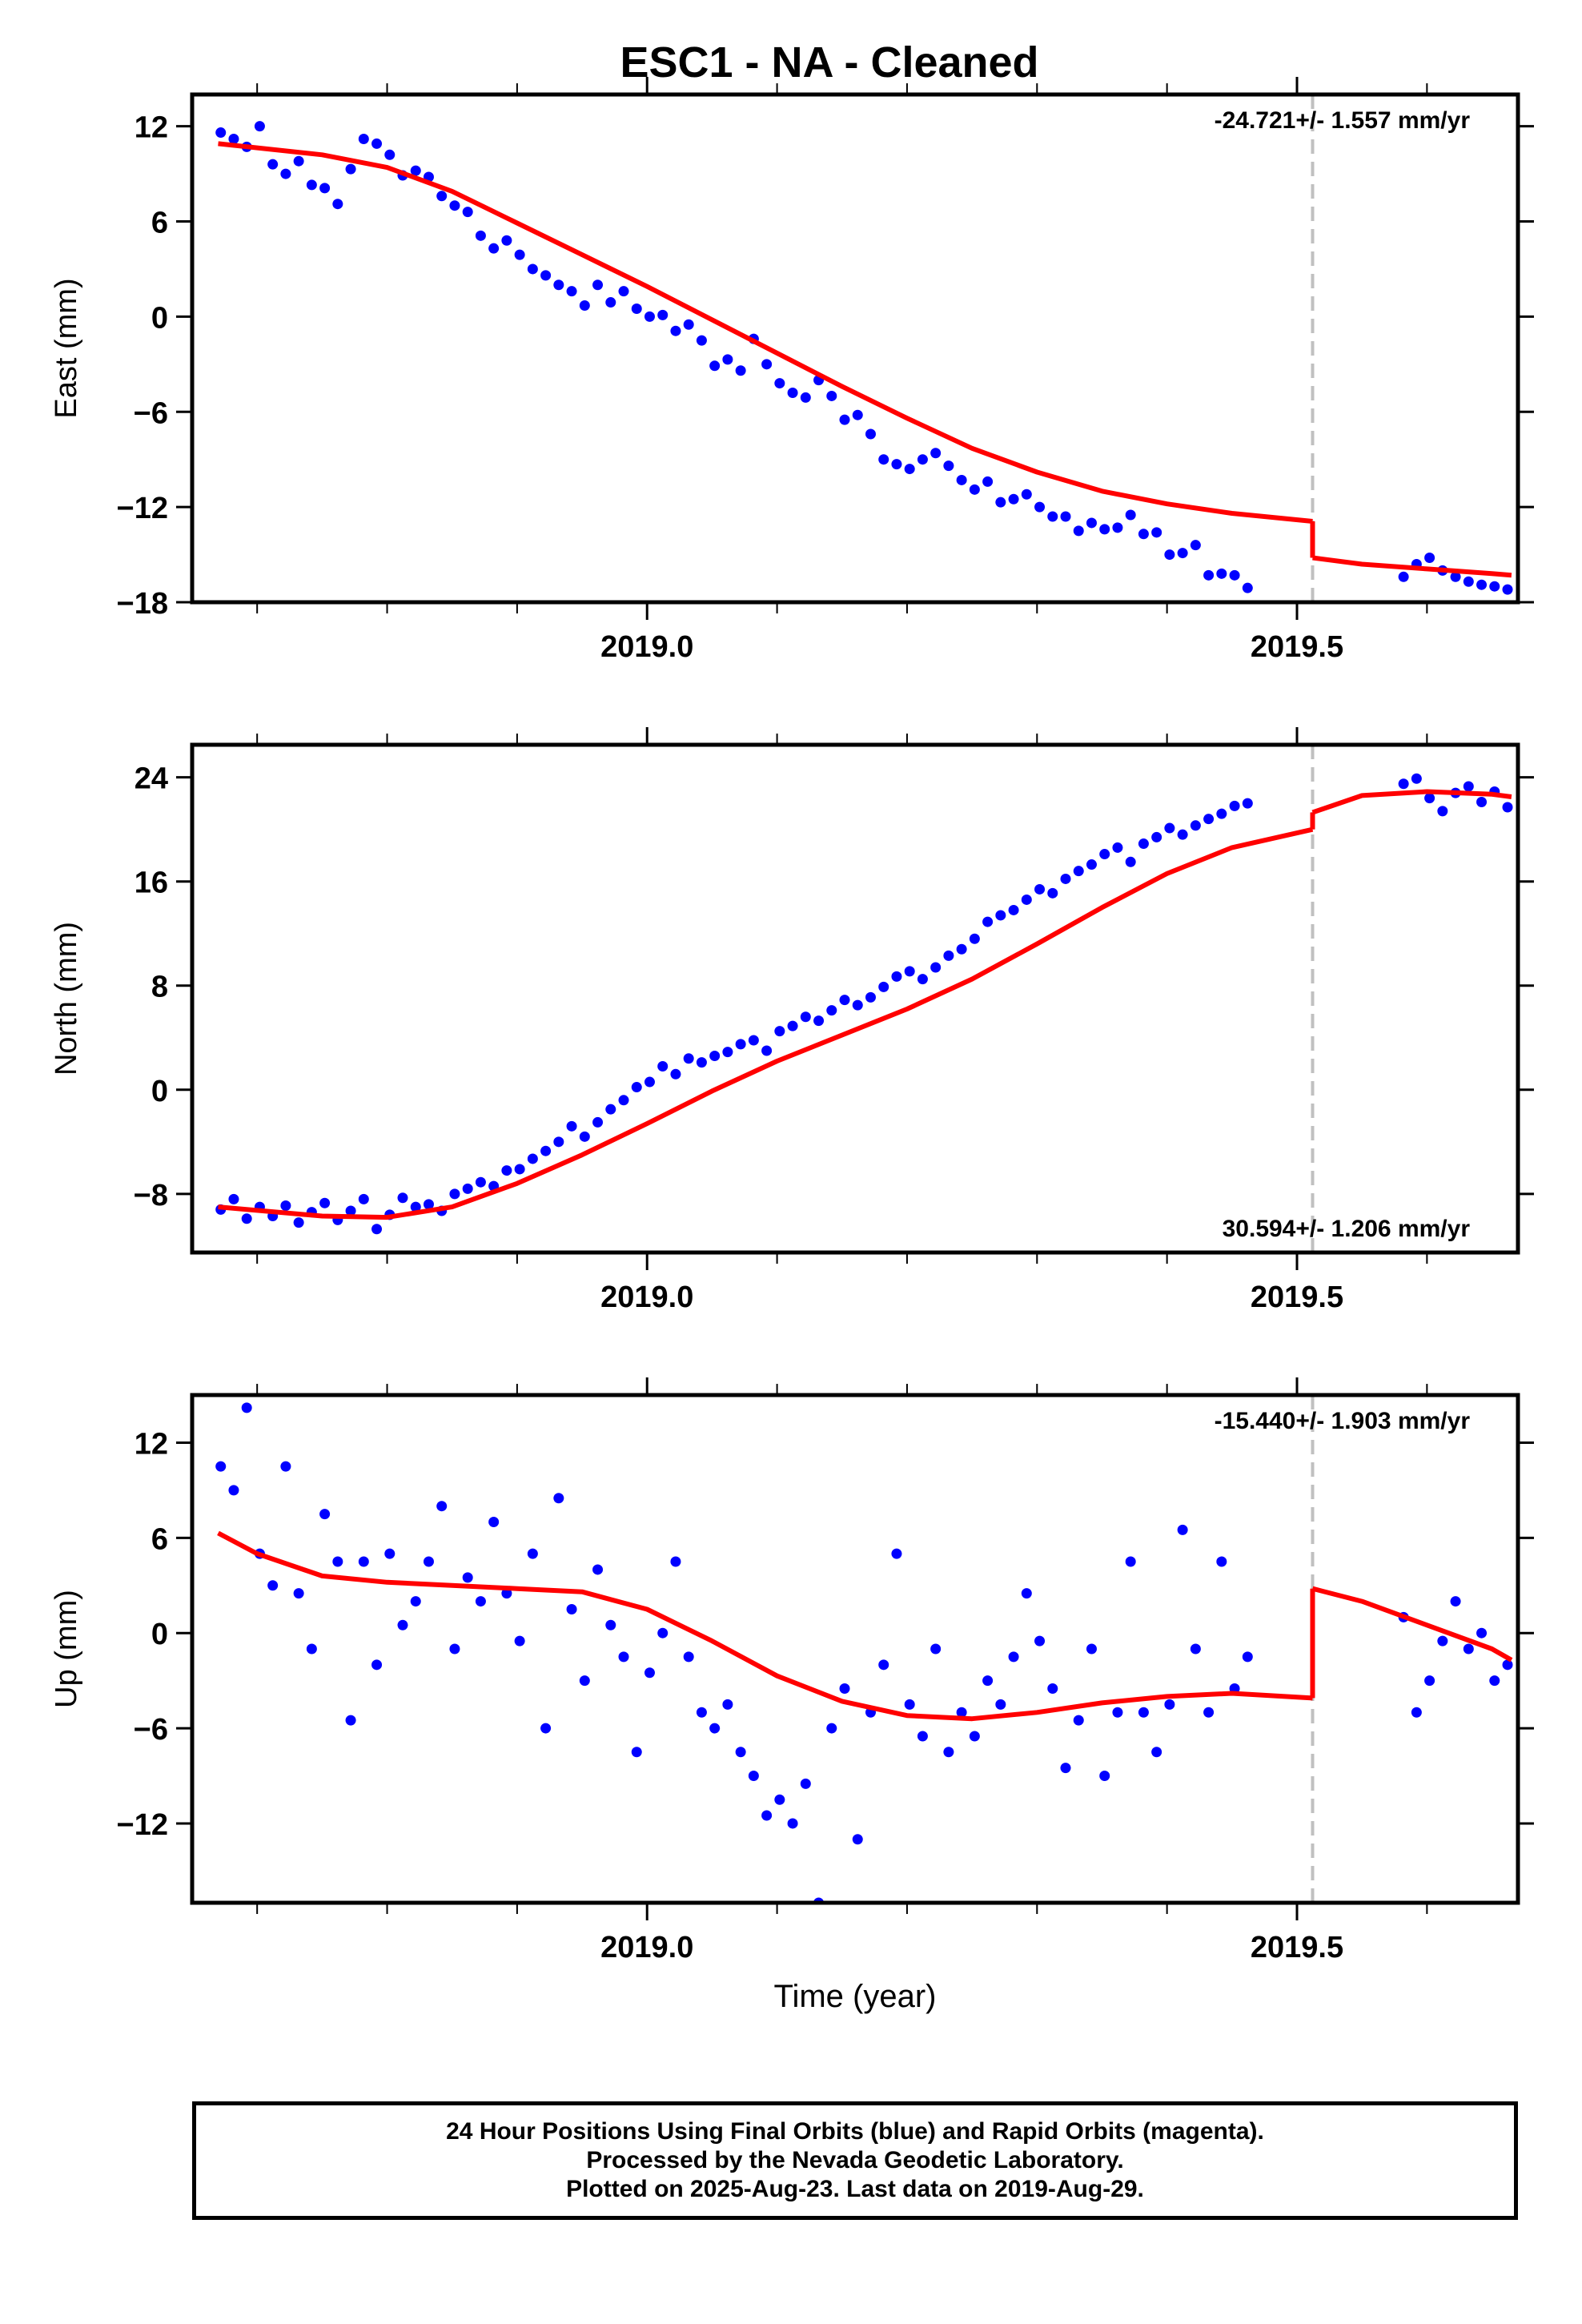  Describe the element at coordinates (151, 779) in the screenshot. I see `y-tick-label: 24` at that location.